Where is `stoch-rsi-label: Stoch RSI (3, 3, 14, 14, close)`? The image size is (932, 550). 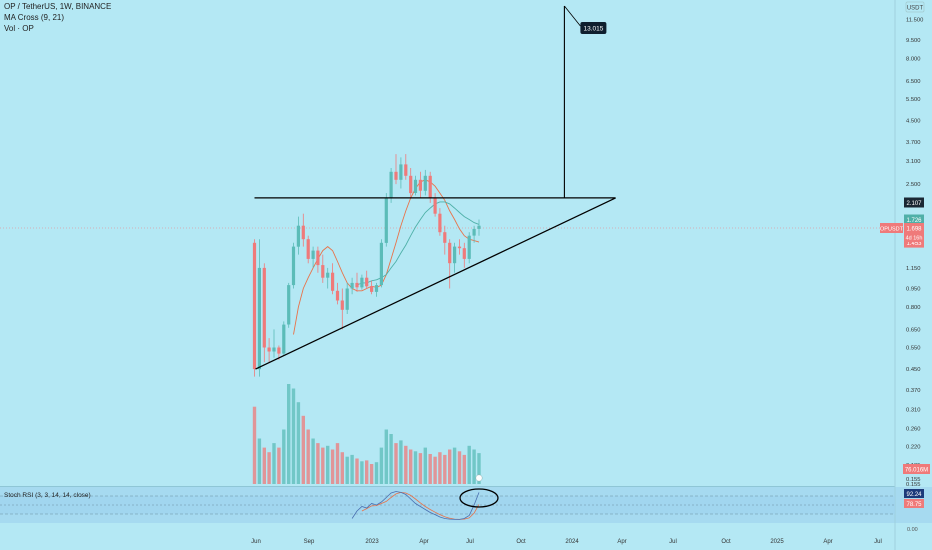 stoch-rsi-label: Stoch RSI (3, 3, 14, 14, close) is located at coordinates (47, 495).